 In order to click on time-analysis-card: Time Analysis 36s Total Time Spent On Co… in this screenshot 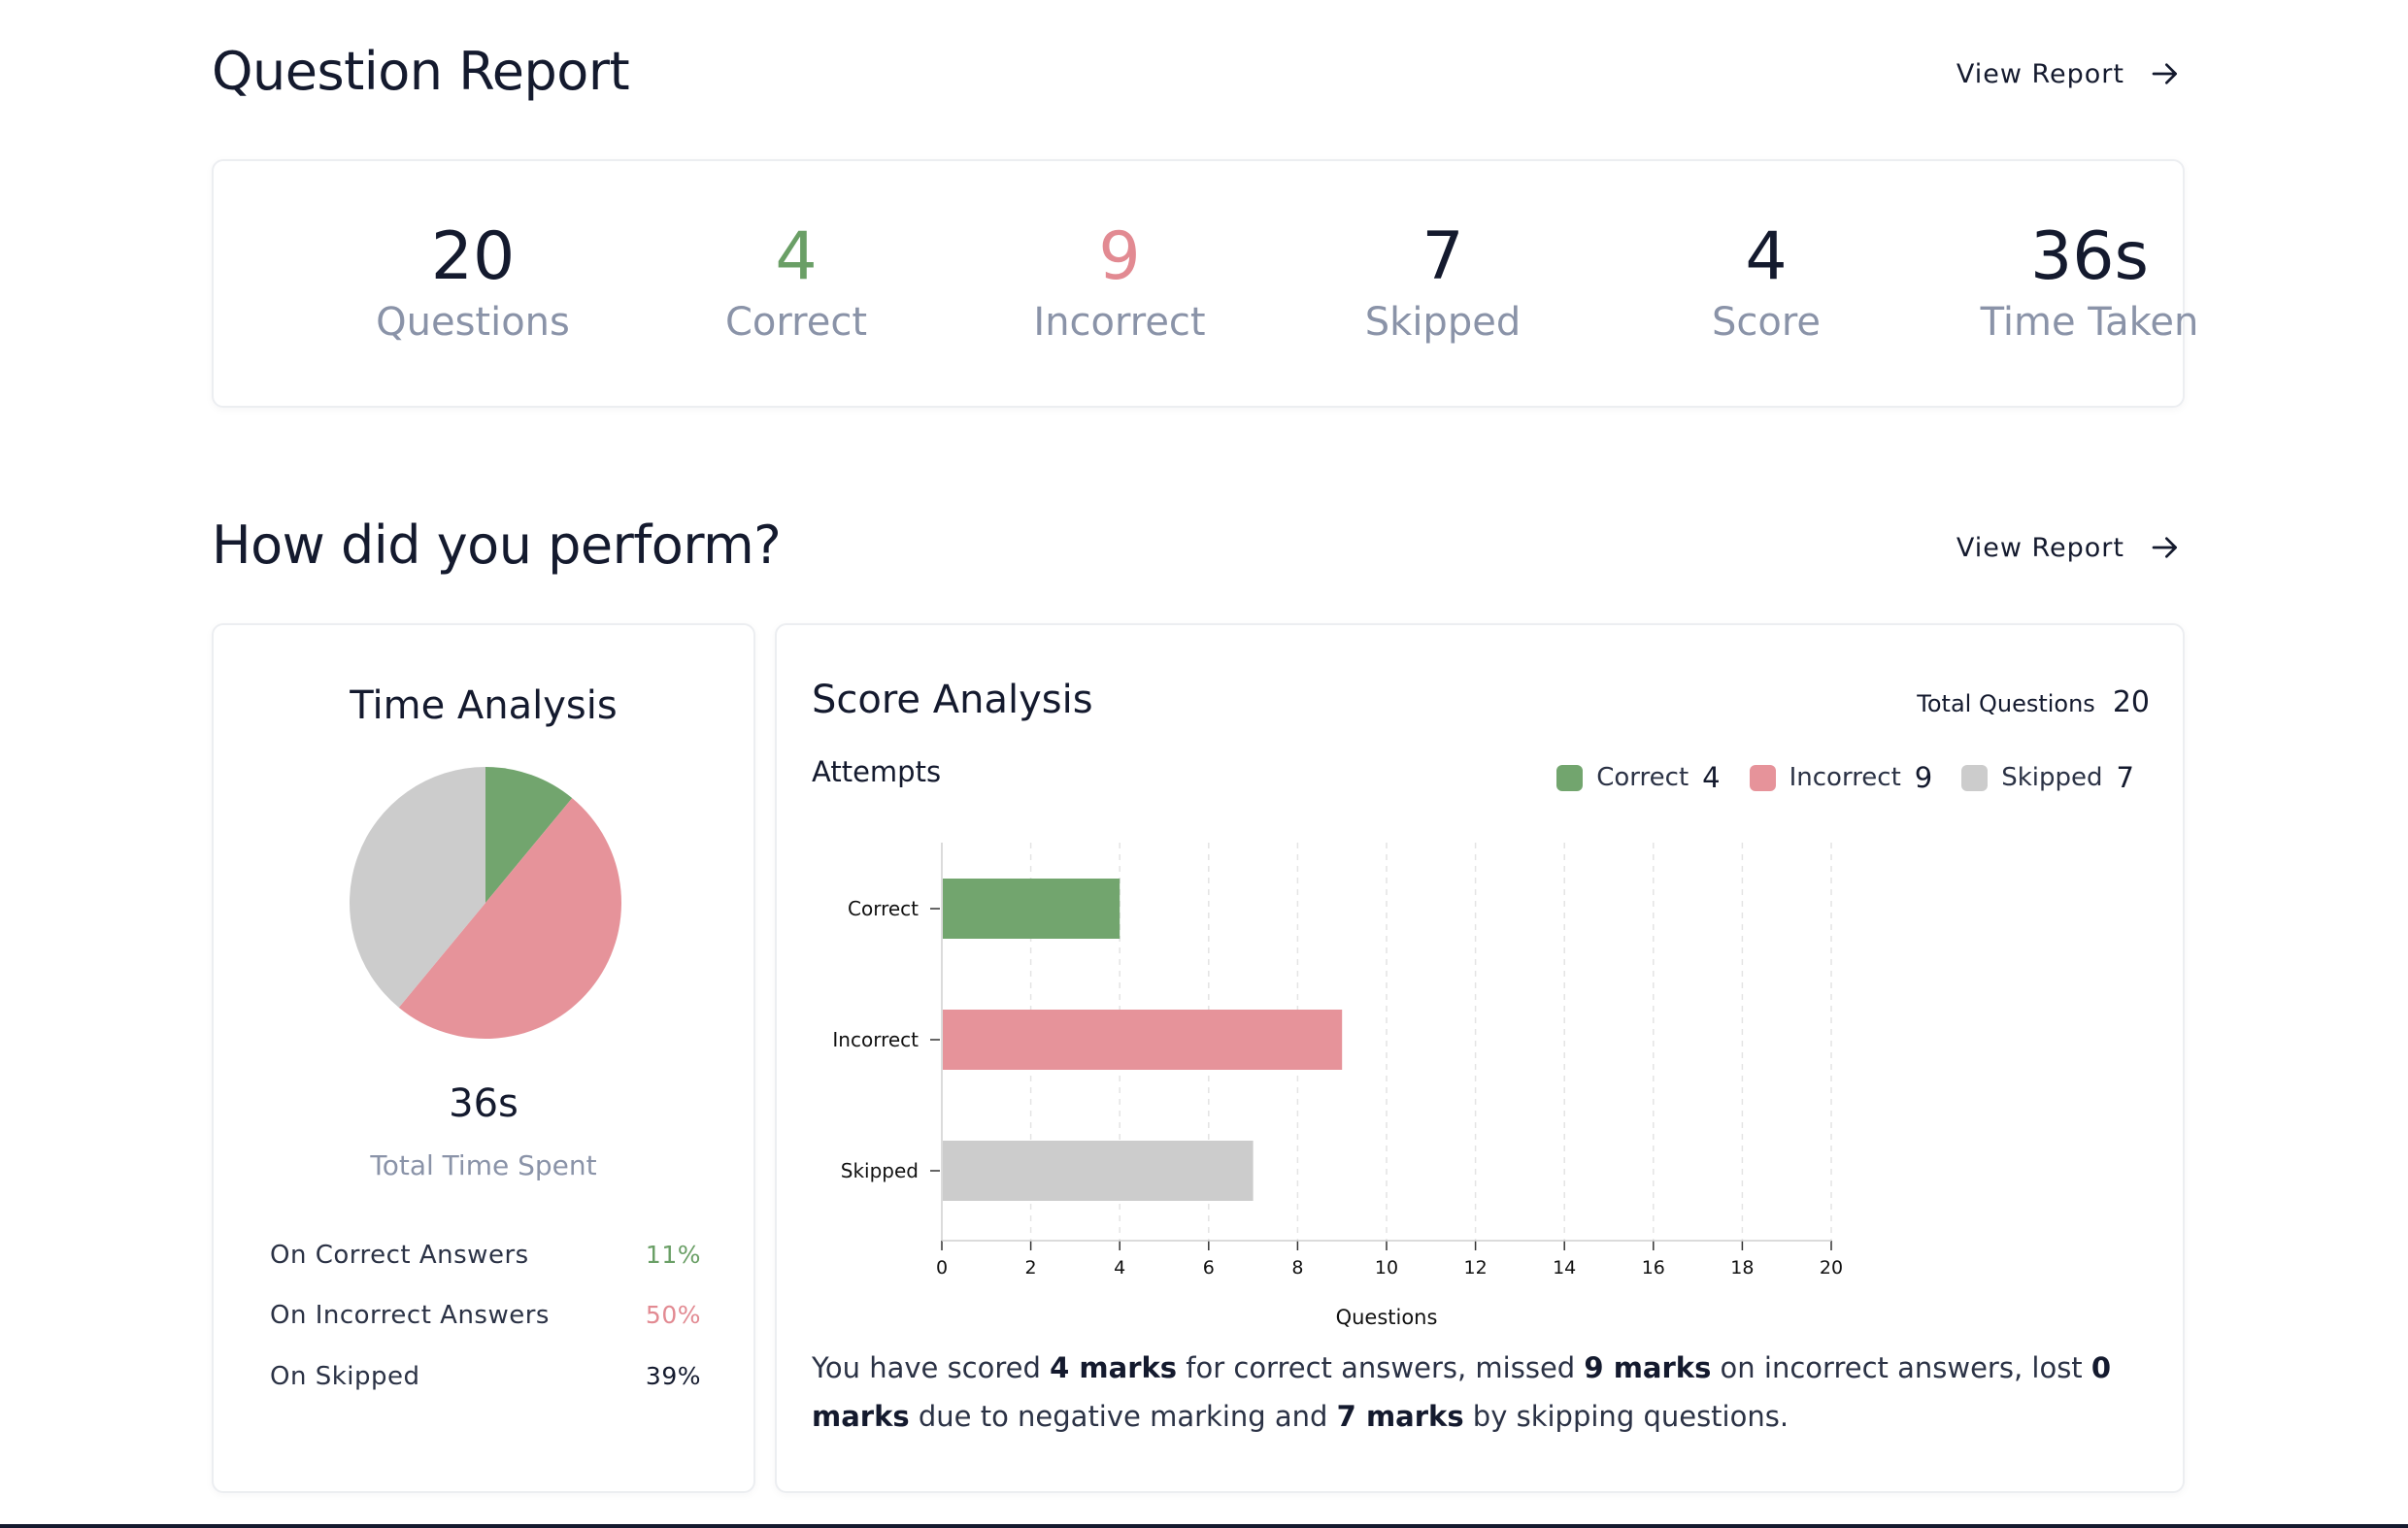, I will do `click(484, 1058)`.